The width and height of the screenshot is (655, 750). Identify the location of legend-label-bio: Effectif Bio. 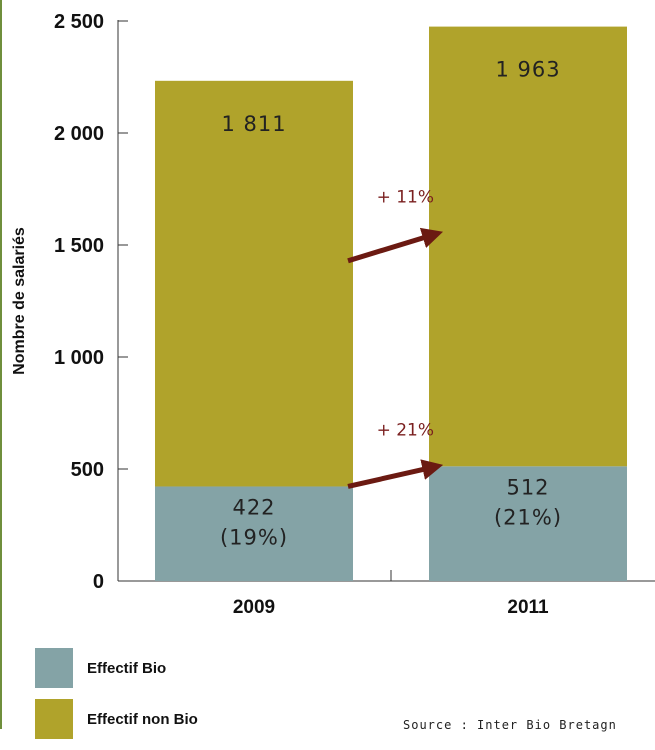
(127, 668).